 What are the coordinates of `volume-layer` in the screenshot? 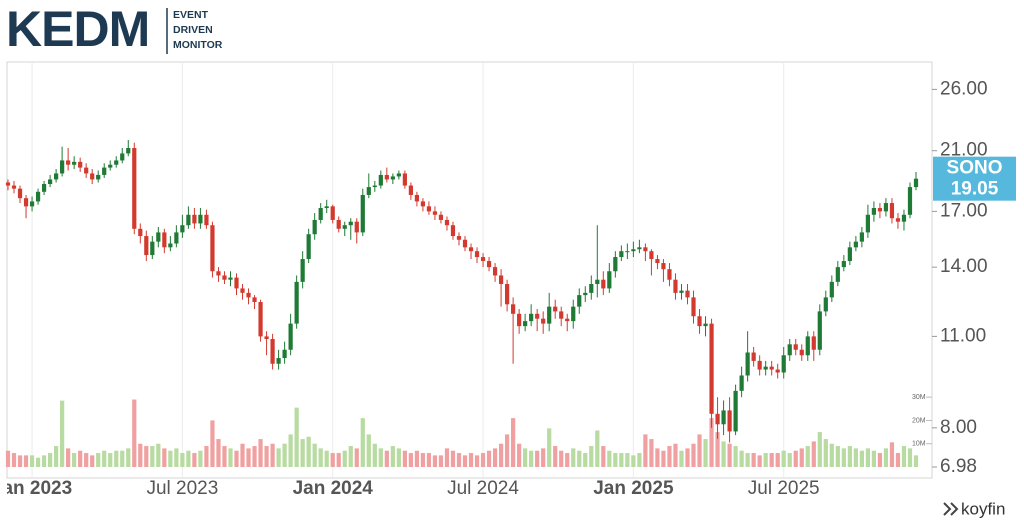 It's located at (462, 433).